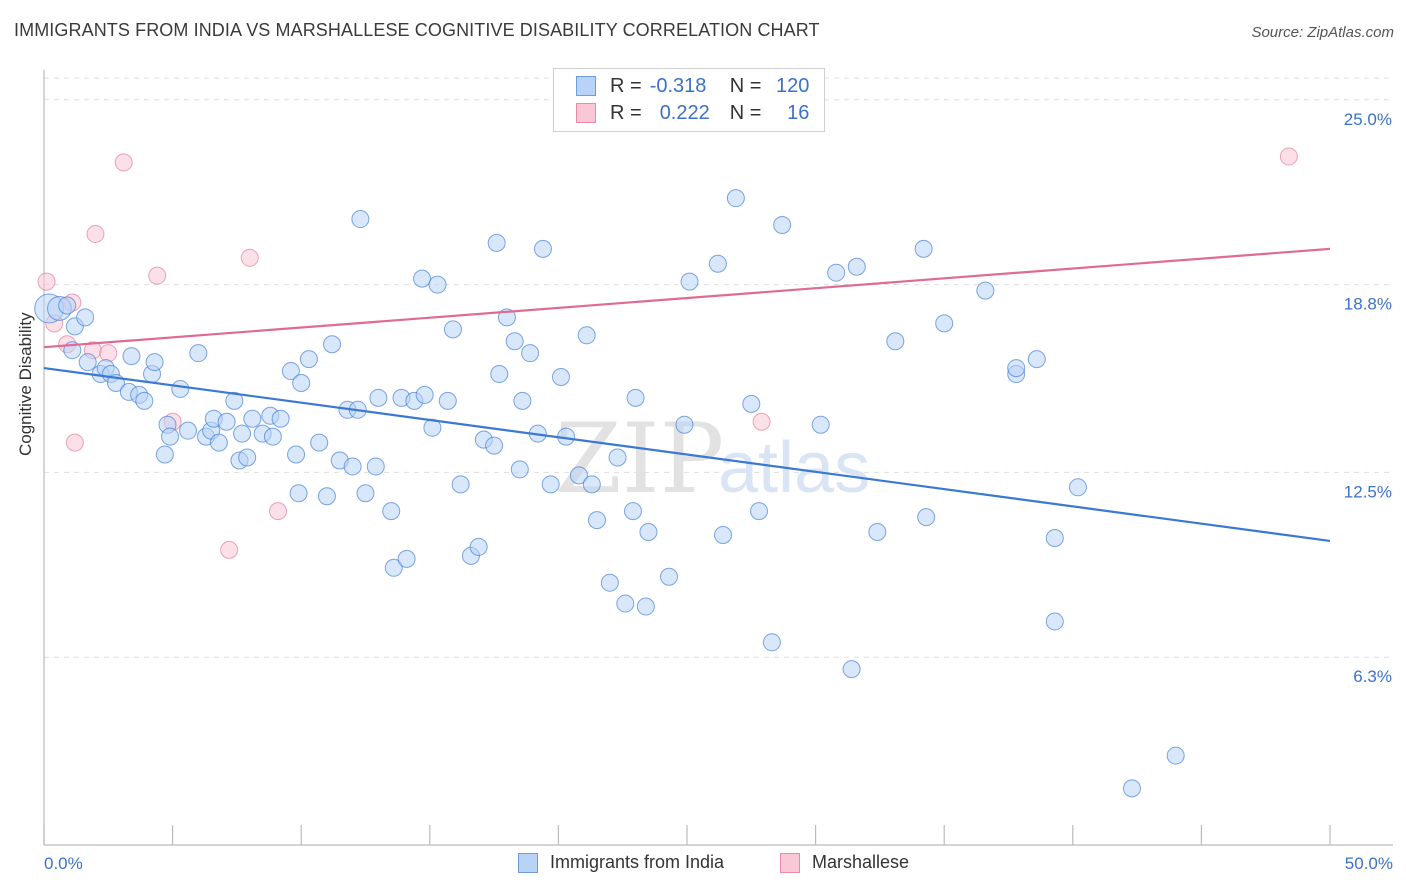  What do you see at coordinates (678, 85) in the screenshot?
I see `r-value: -0.318` at bounding box center [678, 85].